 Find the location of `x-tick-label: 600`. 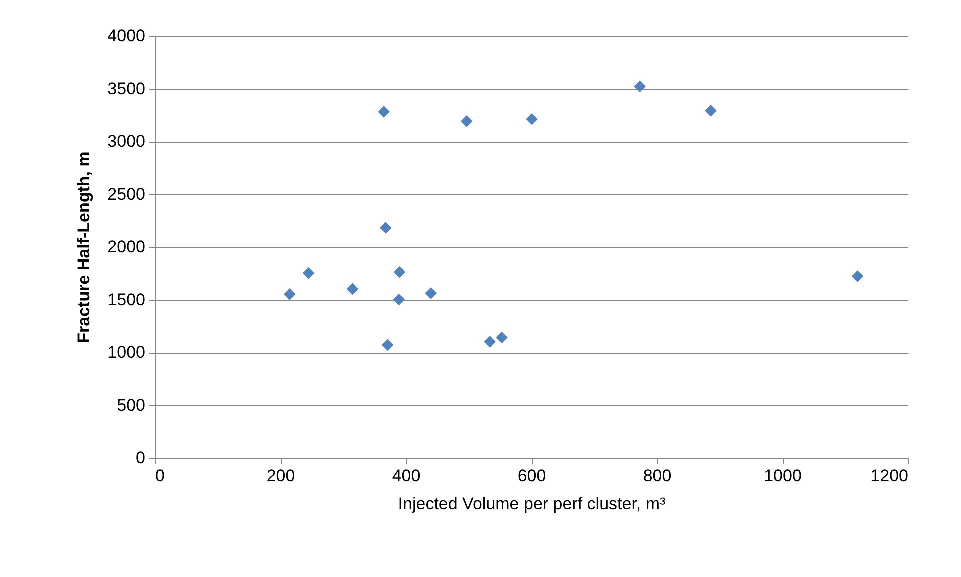

x-tick-label: 600 is located at coordinates (532, 476).